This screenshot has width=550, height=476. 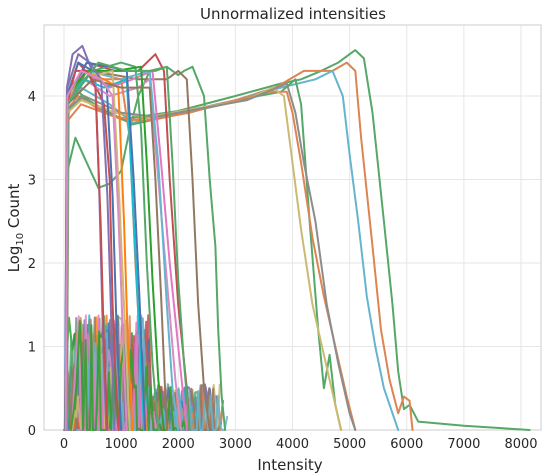 What do you see at coordinates (32, 347) in the screenshot?
I see `y-tick-label: 1` at bounding box center [32, 347].